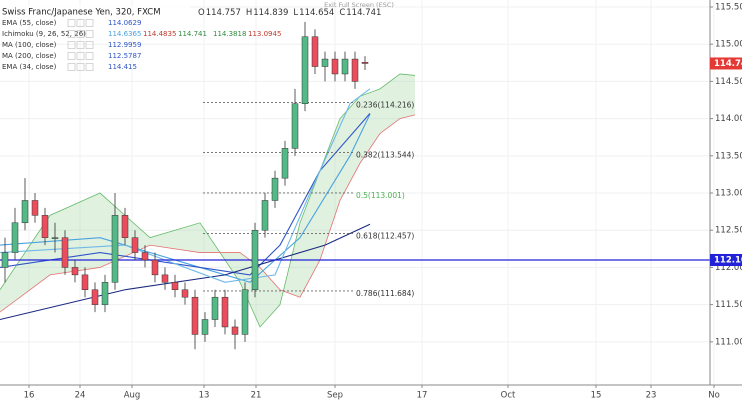 The image size is (742, 406). What do you see at coordinates (728, 156) in the screenshot?
I see `y-tick-label: 113.500` at bounding box center [728, 156].